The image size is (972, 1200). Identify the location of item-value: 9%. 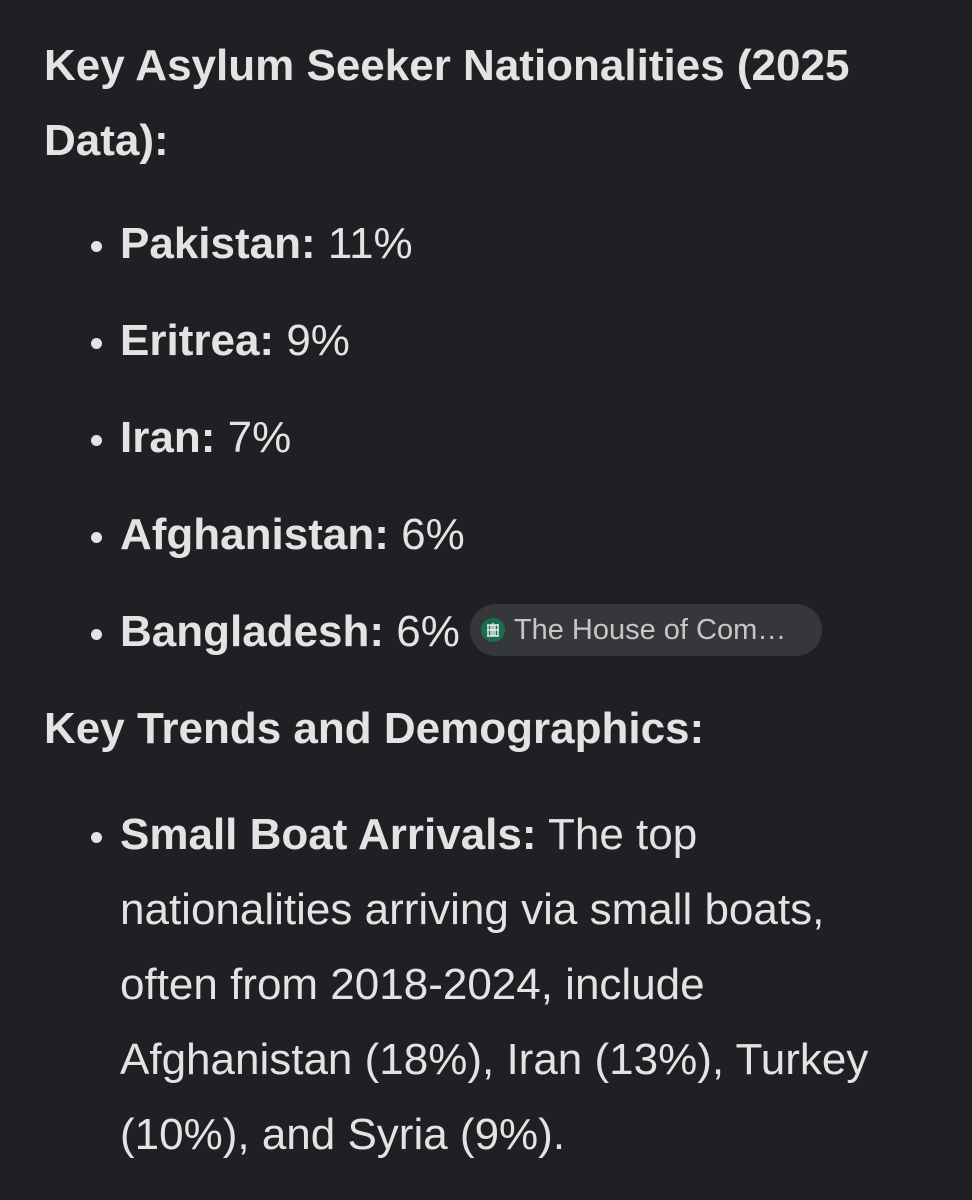
(318, 340).